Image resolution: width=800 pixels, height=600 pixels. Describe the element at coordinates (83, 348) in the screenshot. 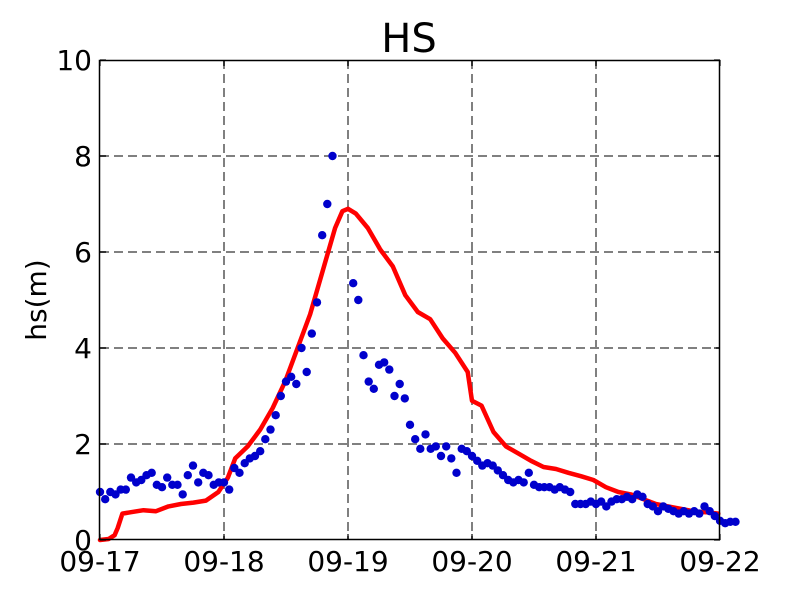

I see `y-tick-label: 4` at that location.